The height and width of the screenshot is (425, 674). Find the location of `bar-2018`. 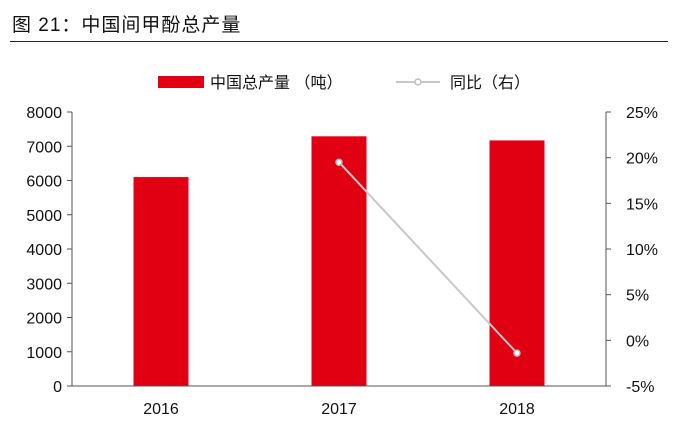

bar-2018 is located at coordinates (517, 263).